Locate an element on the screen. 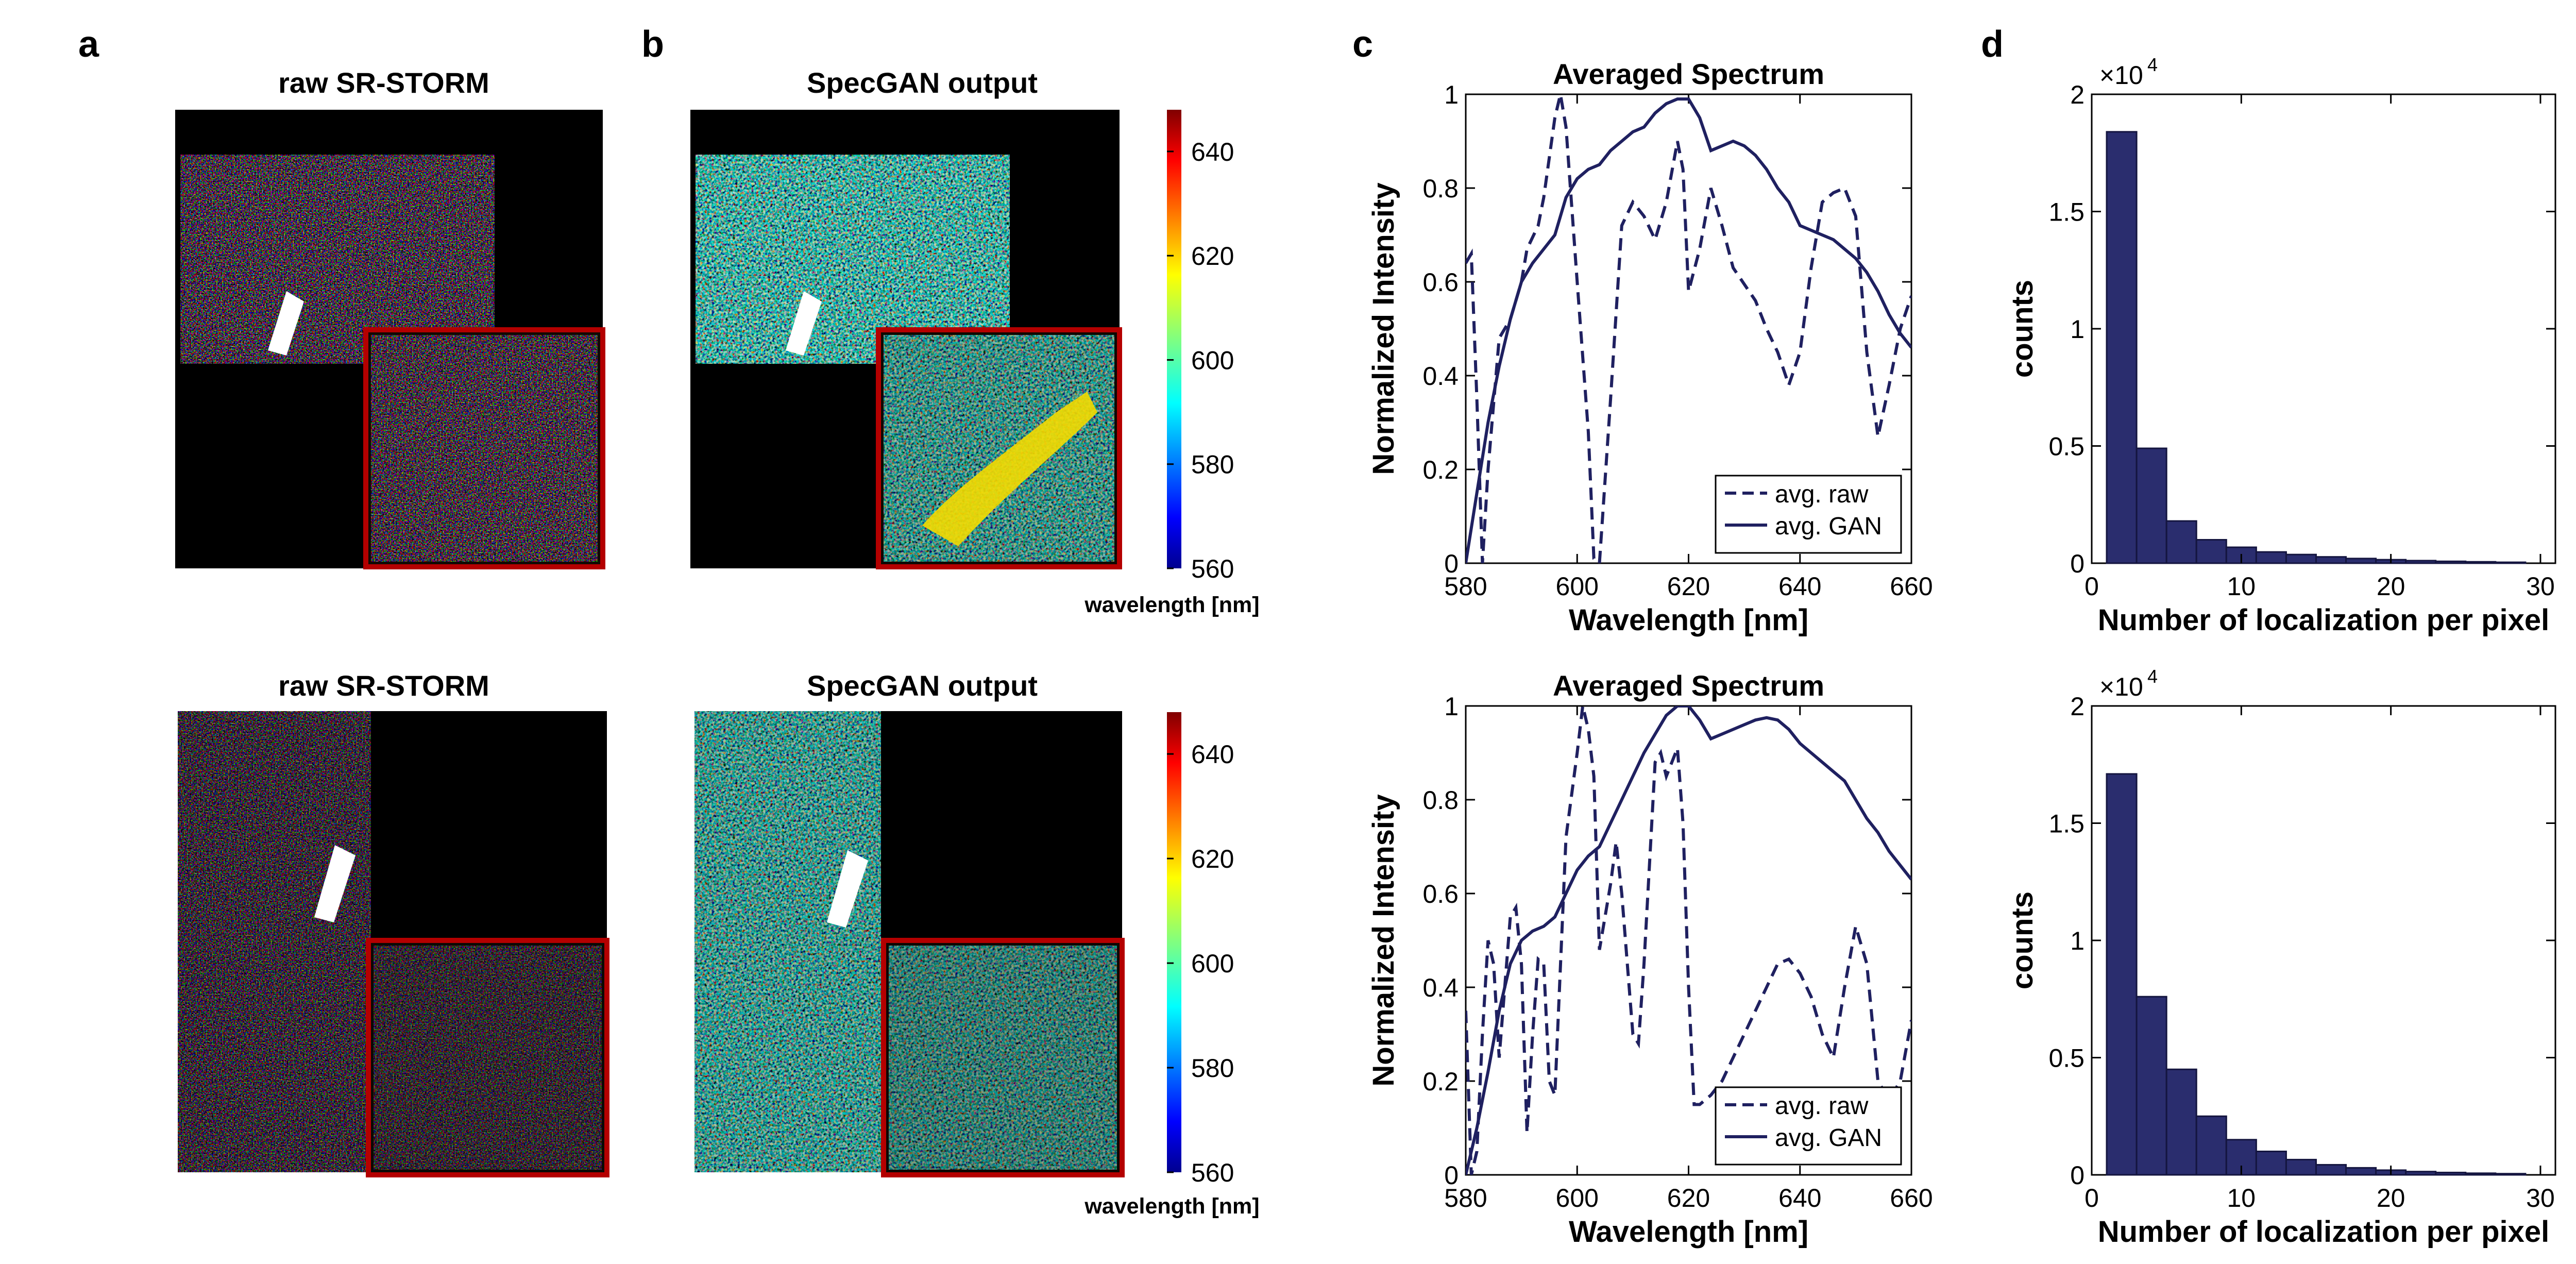 The image size is (2576, 1264). series-line-raw is located at coordinates (1688, 940).